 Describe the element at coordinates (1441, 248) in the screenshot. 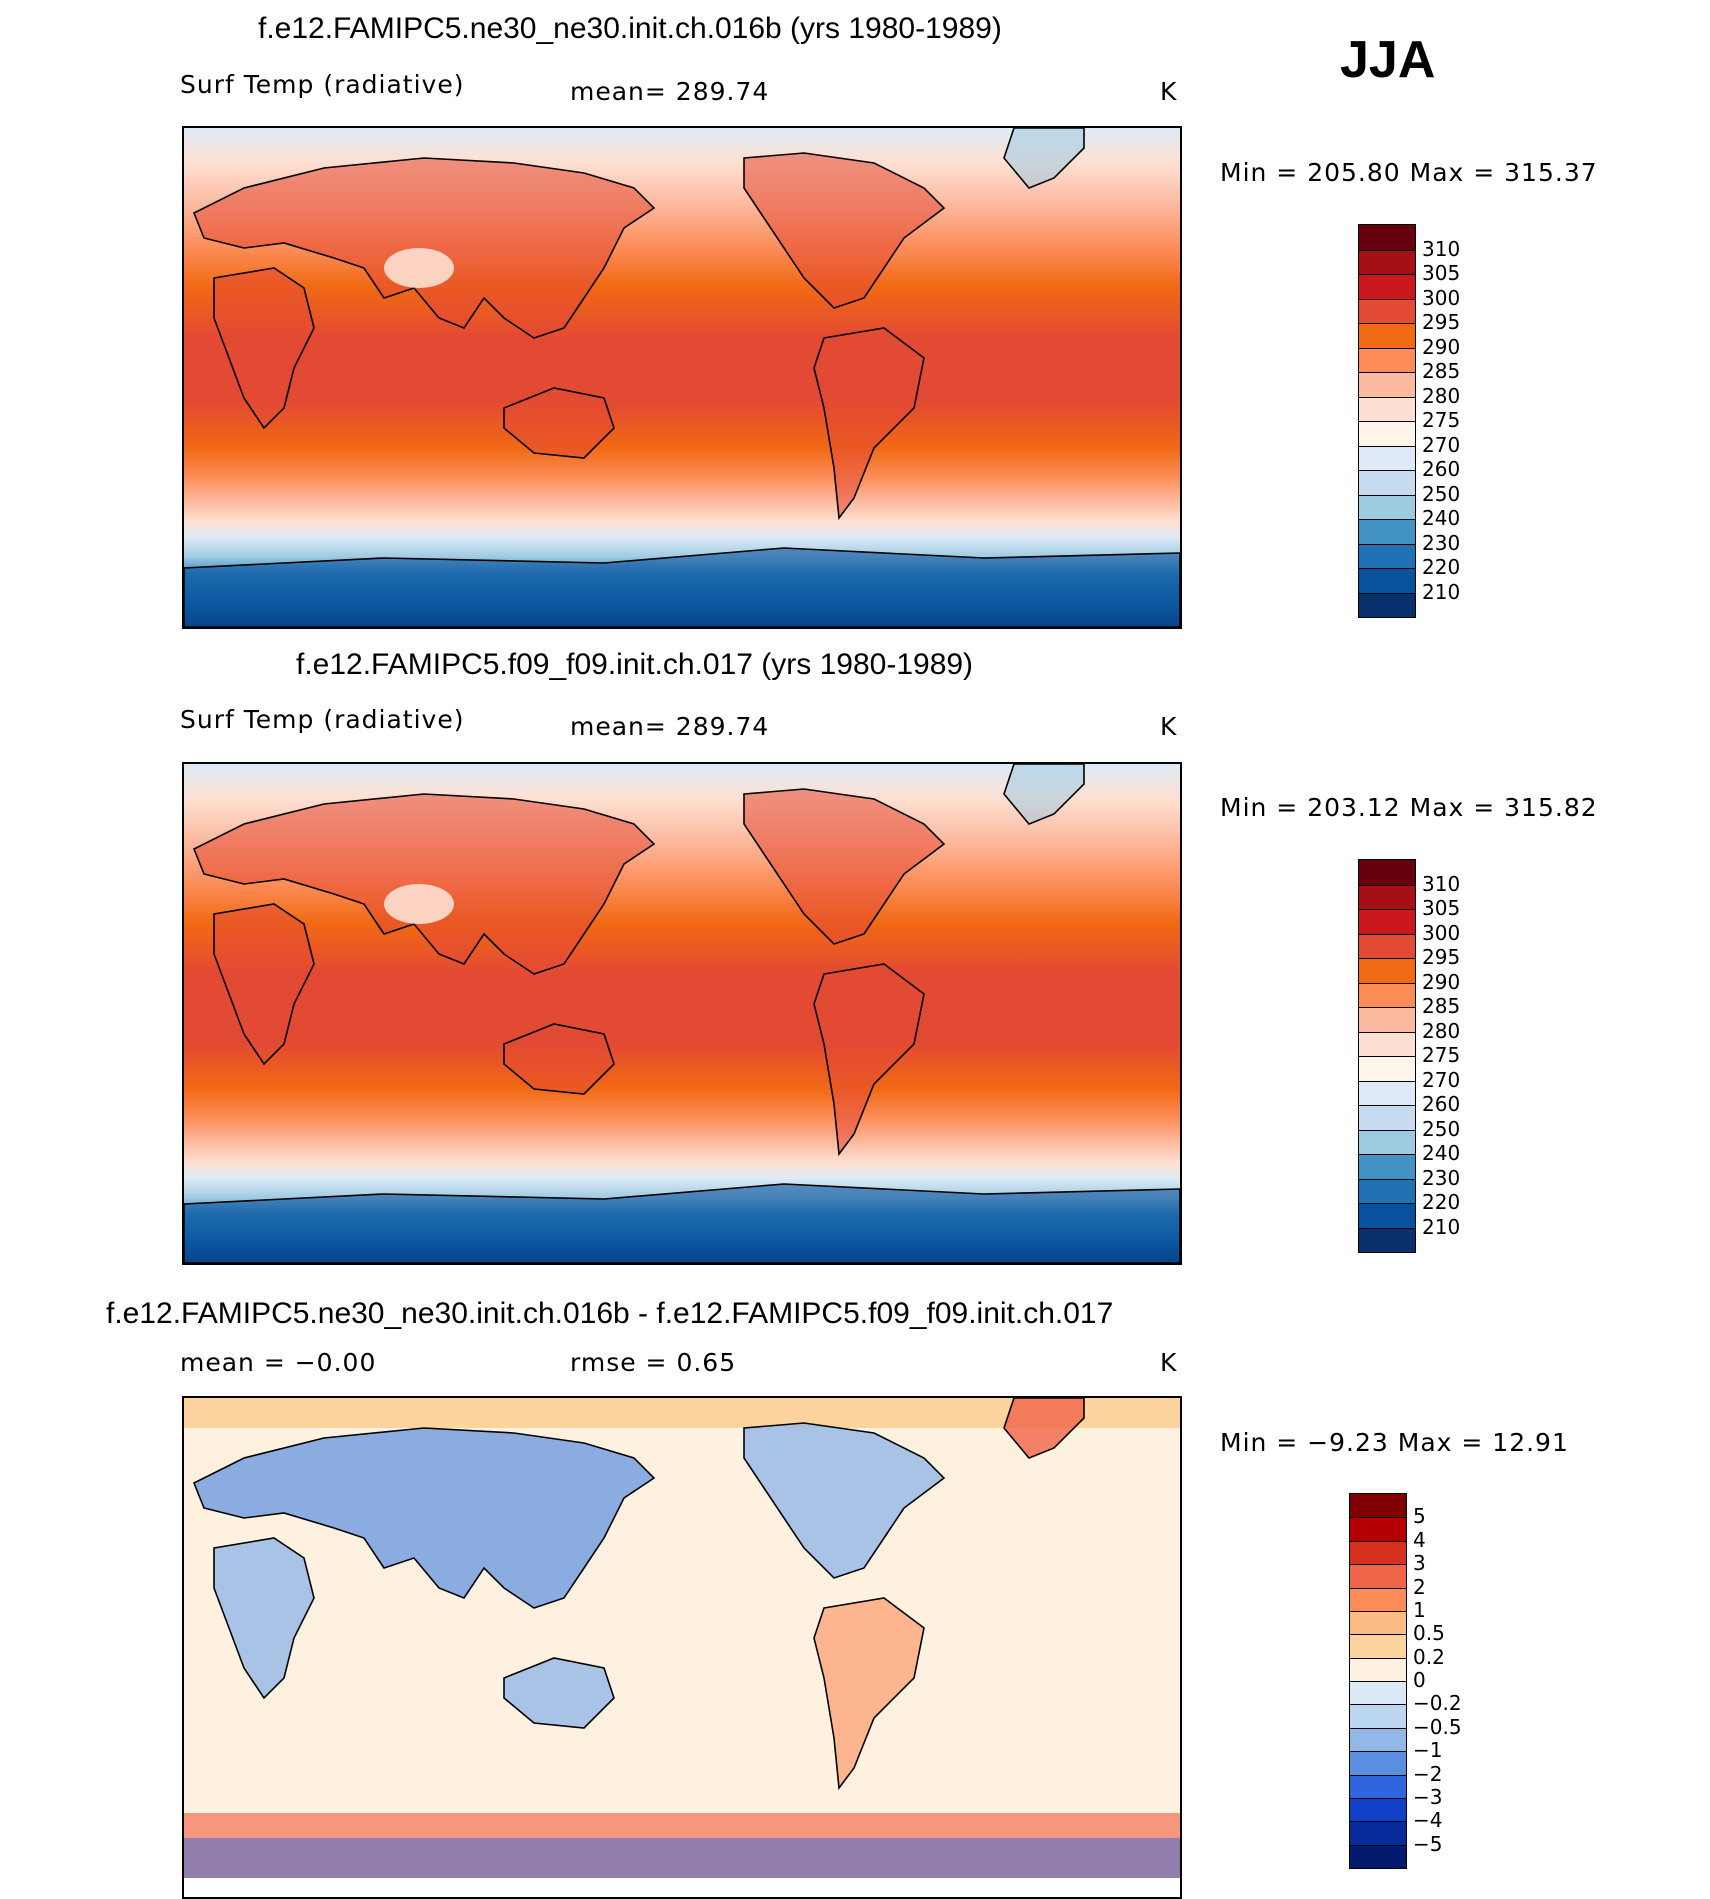

I see `panel-1-colorbar-label: 310` at that location.